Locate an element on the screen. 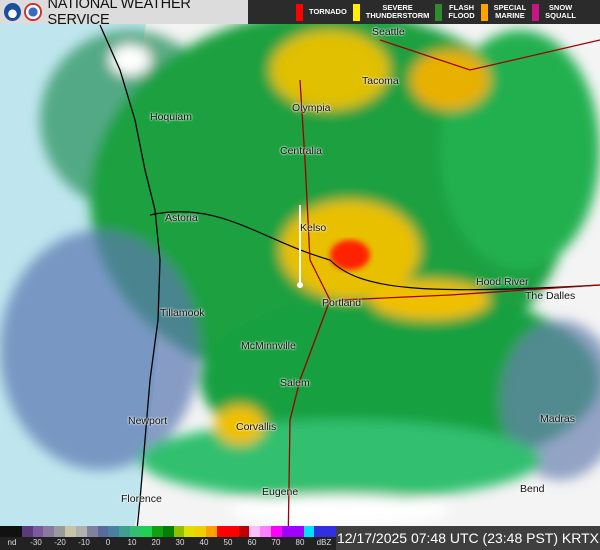 This screenshot has height=550, width=600. scale-tick-label: -10 is located at coordinates (84, 542).